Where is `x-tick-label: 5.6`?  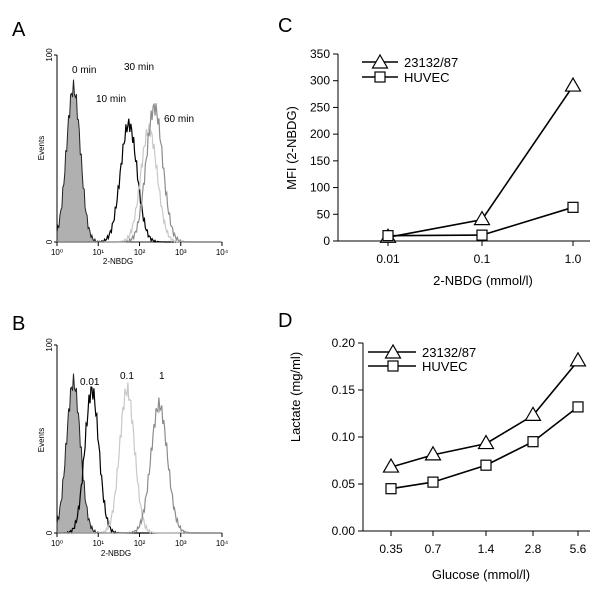
x-tick-label: 5.6 is located at coordinates (578, 549).